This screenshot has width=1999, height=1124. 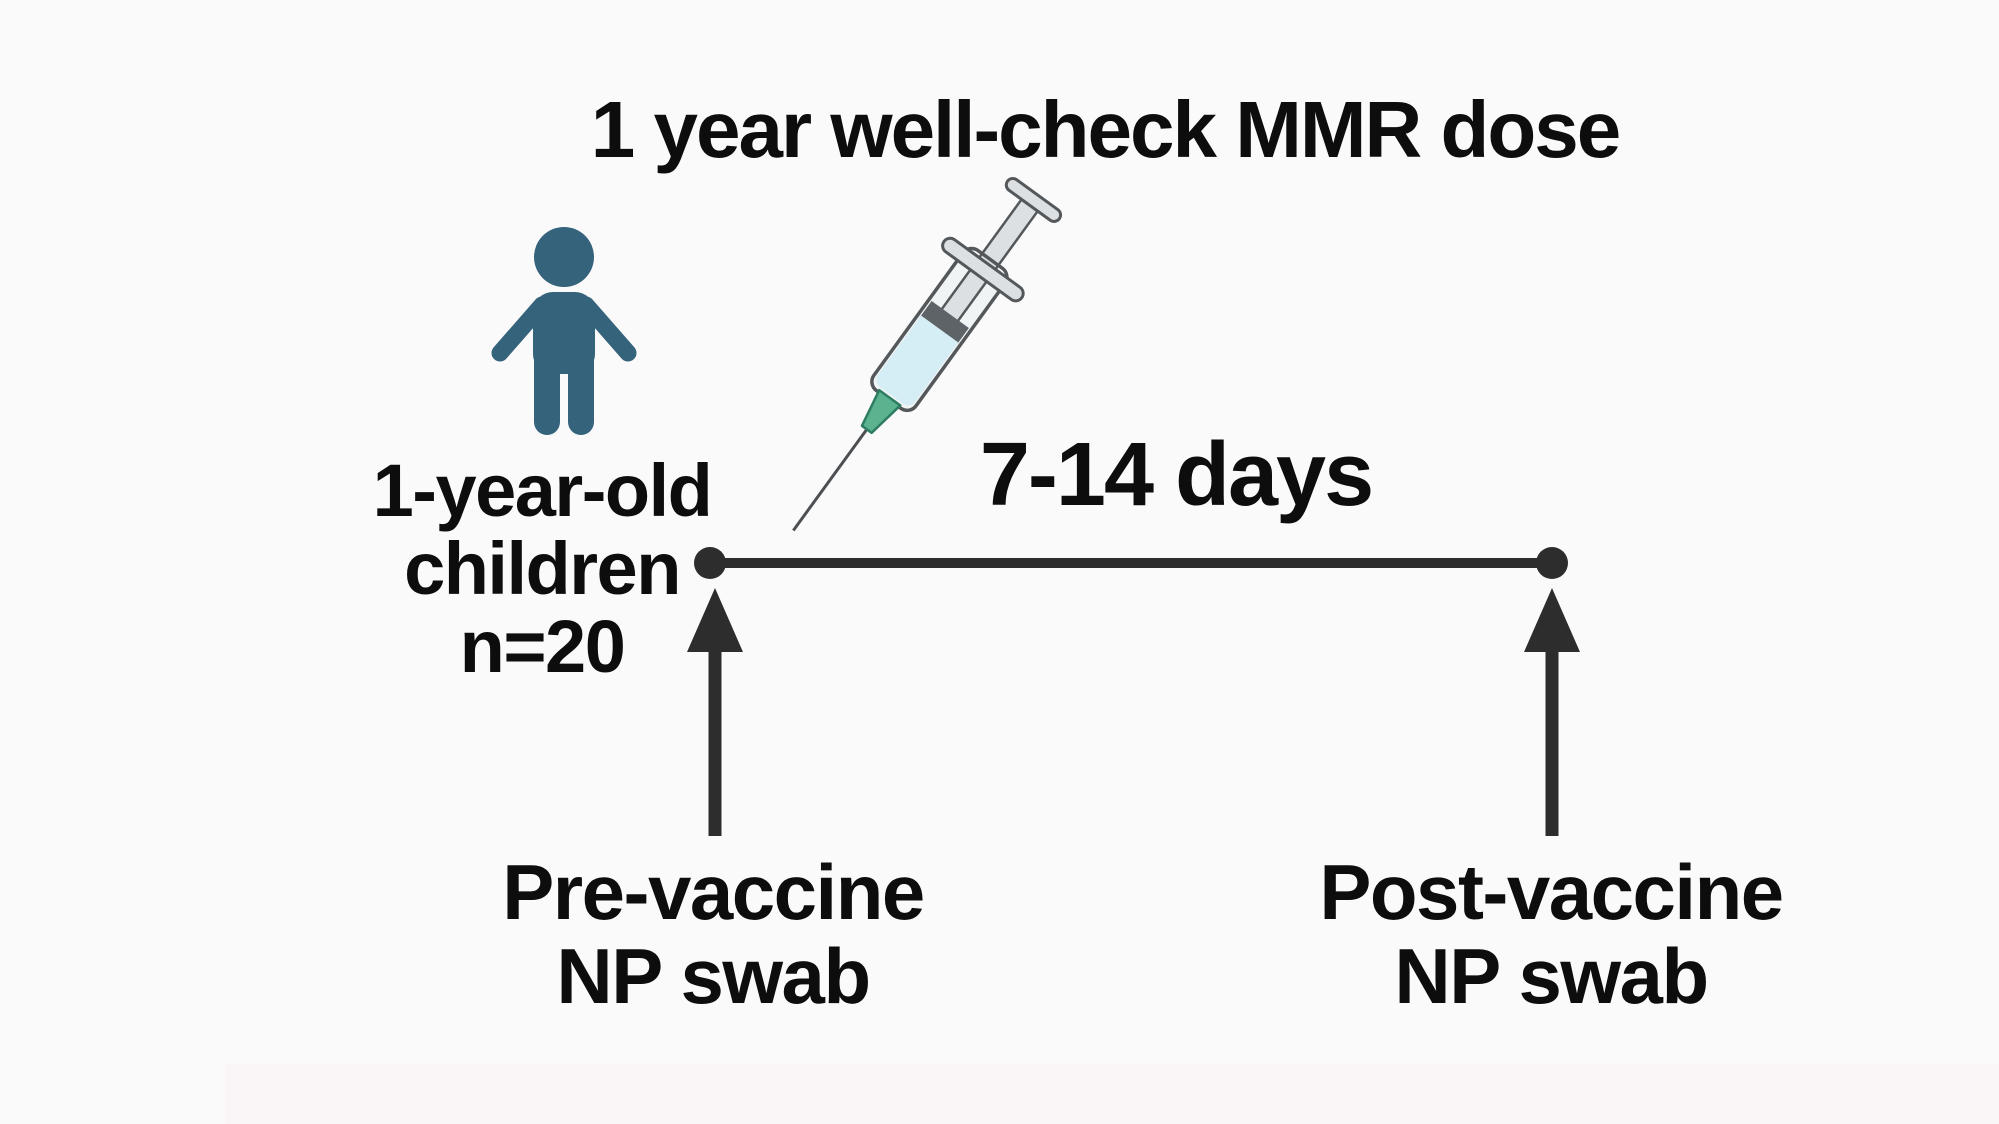 I want to click on pre-vaccine-line-2: NP swab, so click(x=713, y=976).